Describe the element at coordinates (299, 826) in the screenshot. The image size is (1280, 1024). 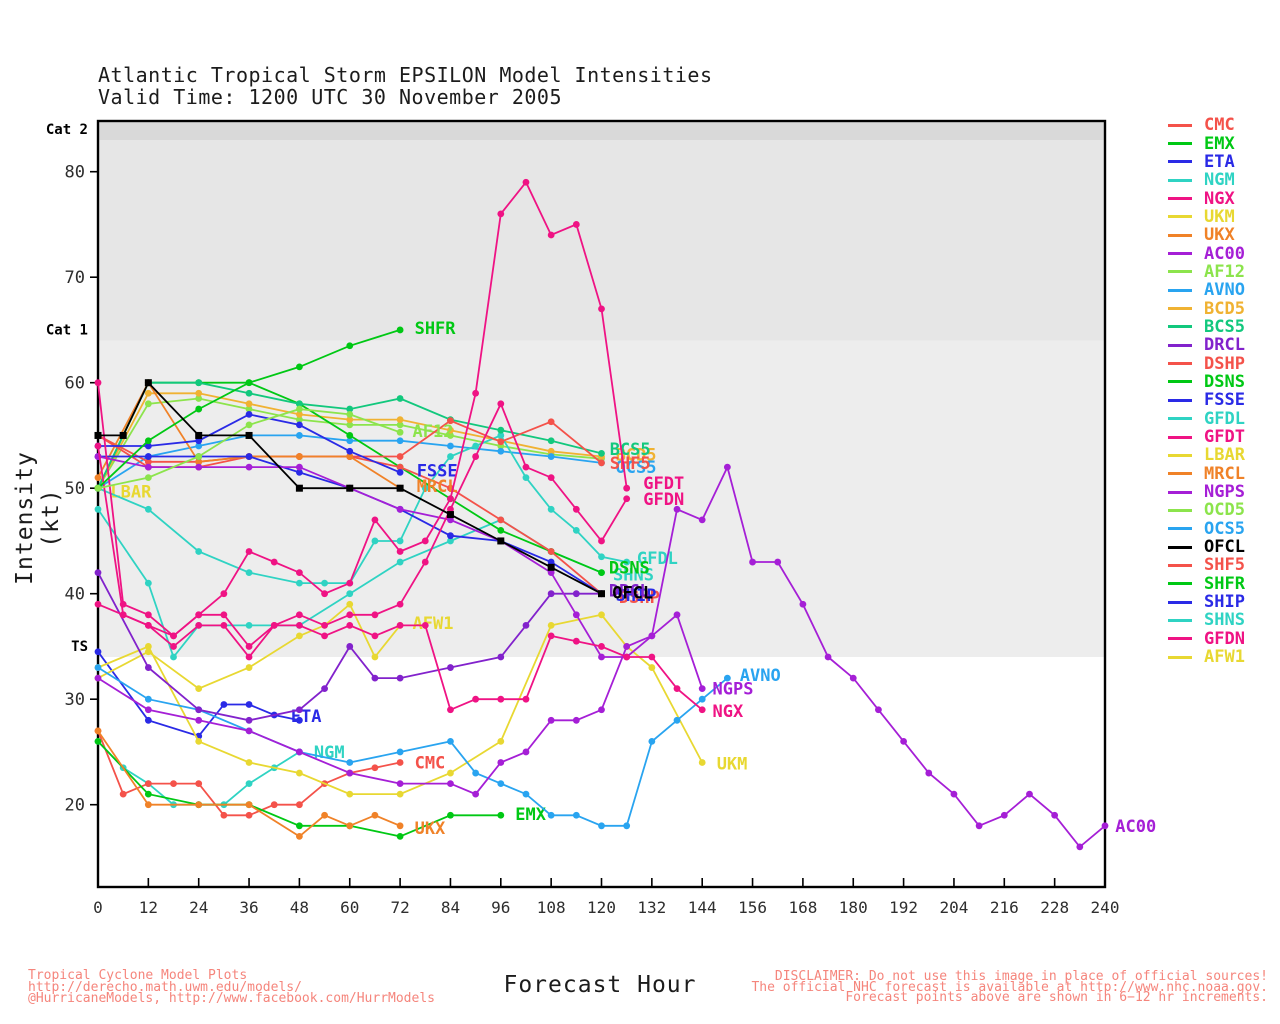
I see `series-point-EMX` at that location.